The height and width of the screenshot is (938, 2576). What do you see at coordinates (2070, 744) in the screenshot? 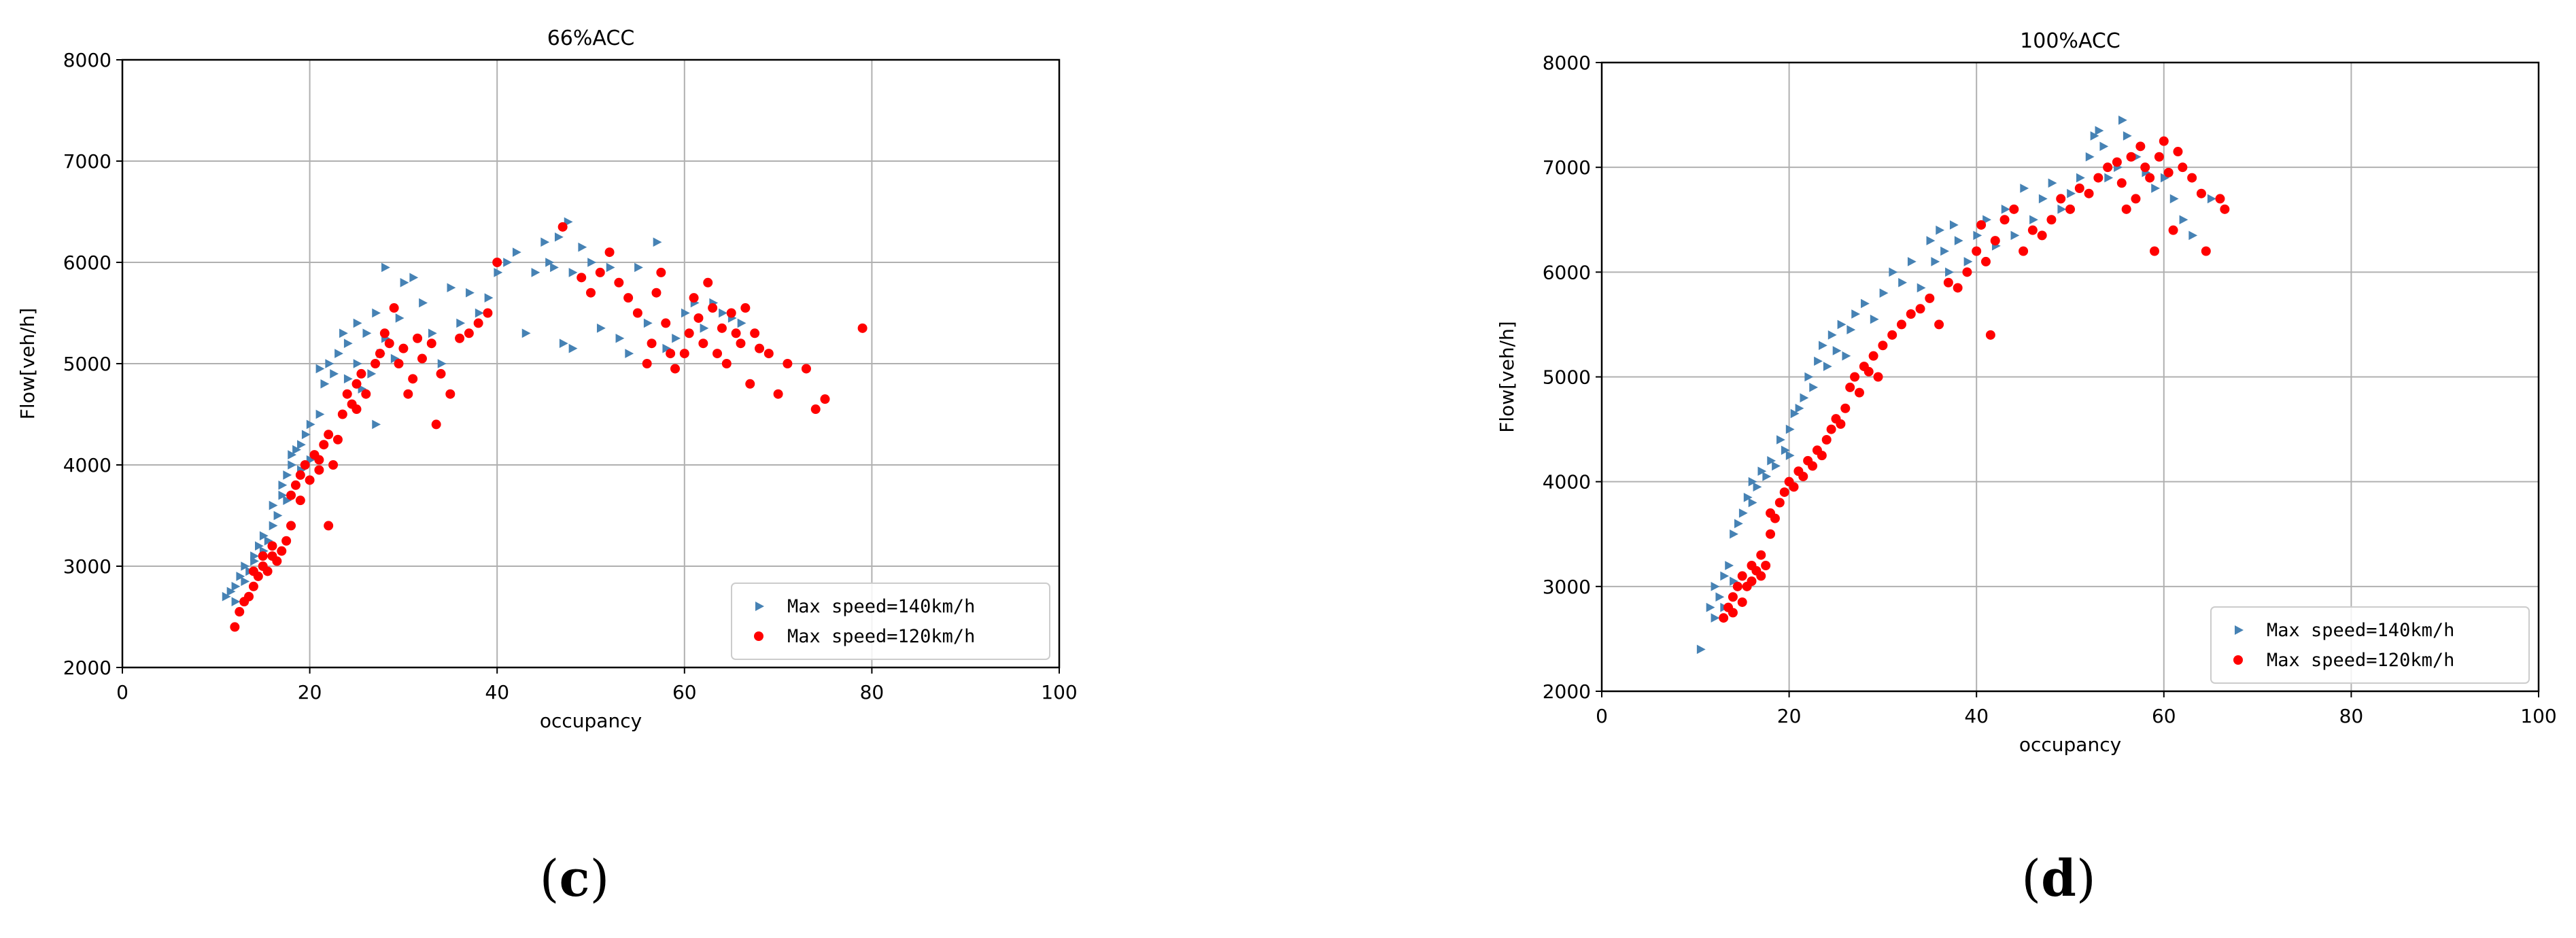
I see `x-axis-label: occupancy` at bounding box center [2070, 744].